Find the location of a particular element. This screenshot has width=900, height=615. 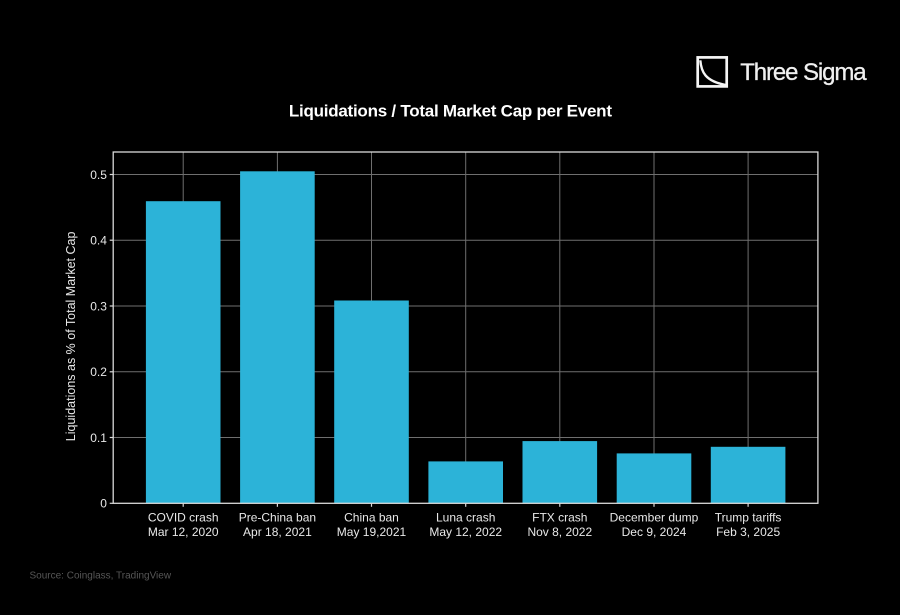

svg-text: 0.3 is located at coordinates (98, 306).